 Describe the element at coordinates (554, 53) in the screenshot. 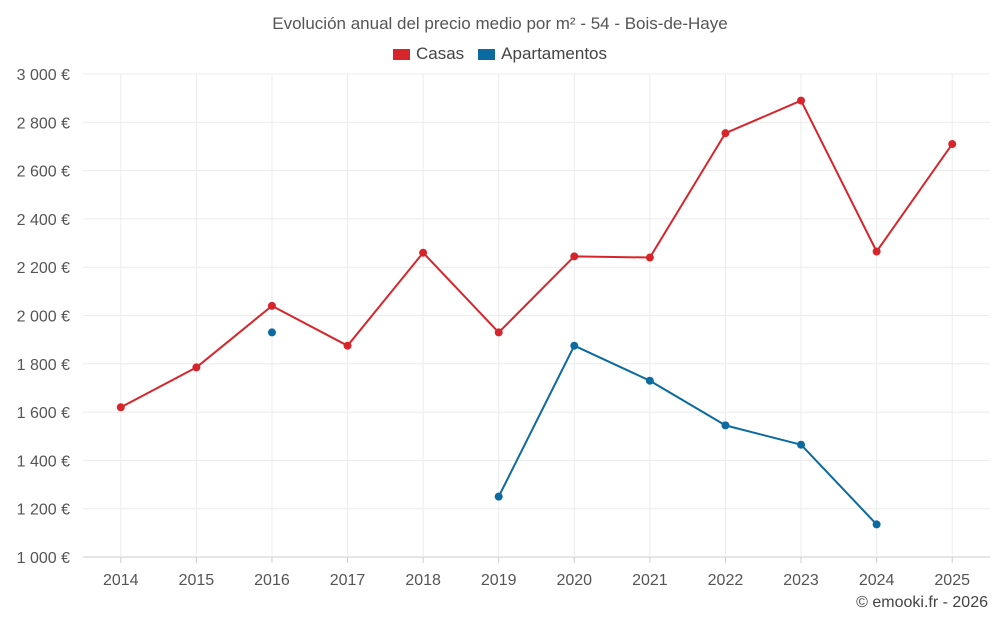

I see `legend-label-apartamentos: Apartamentos` at that location.